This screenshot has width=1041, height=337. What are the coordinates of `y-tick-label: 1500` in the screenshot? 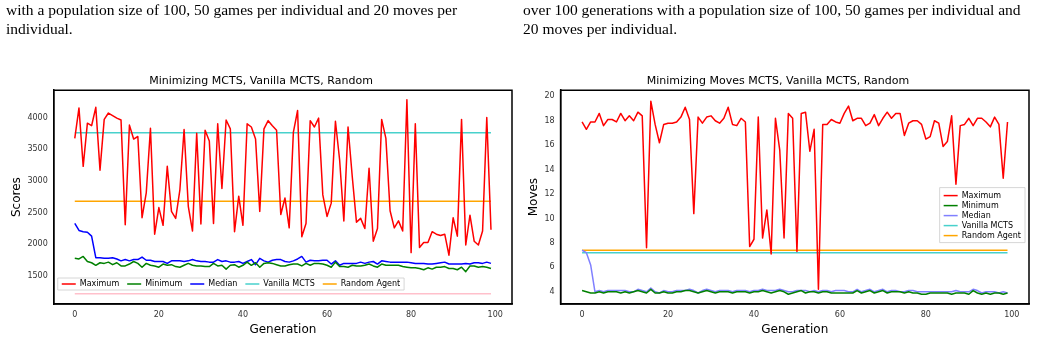 It's located at (37, 276).